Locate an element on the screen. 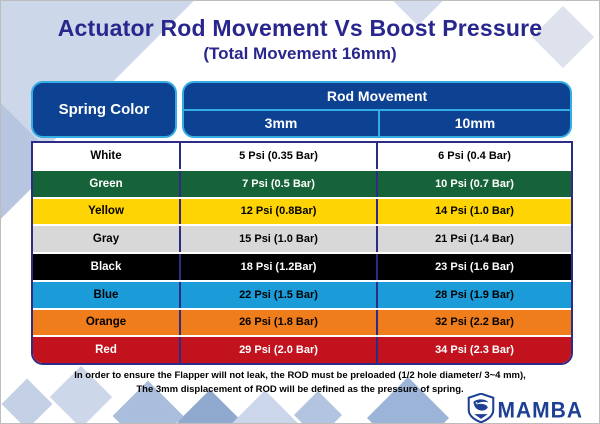 The image size is (600, 424). table-row: Yellow 12 Psi (0.8Bar) 14 Psi (1.0 Bar) is located at coordinates (302, 210).